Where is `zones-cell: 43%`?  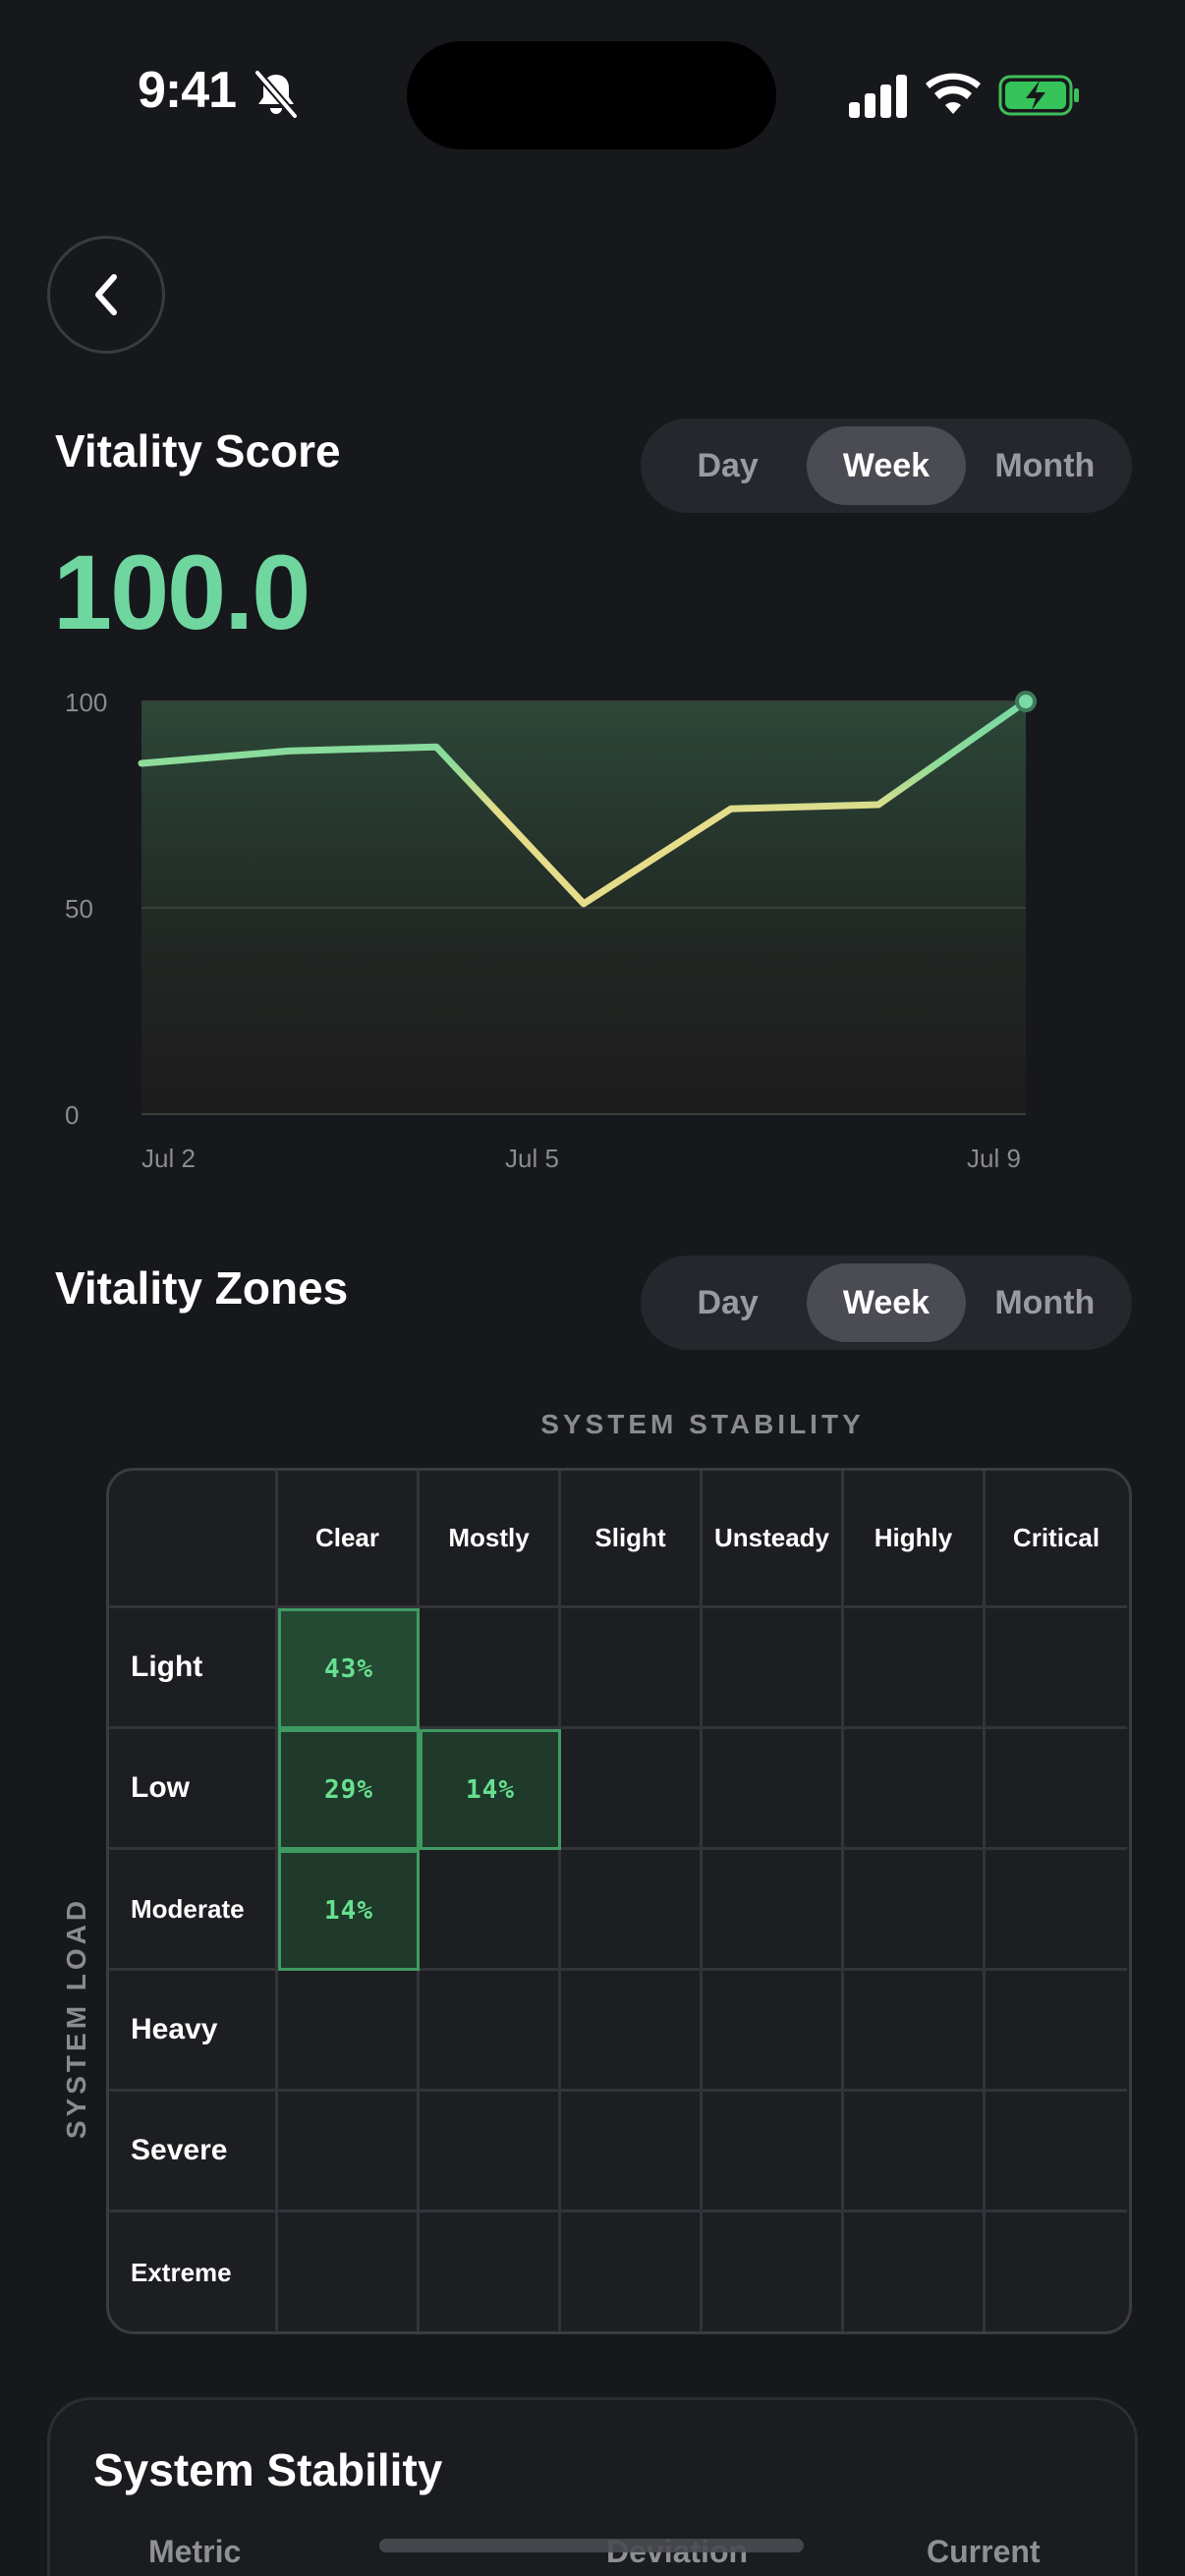
zones-cell: 43% is located at coordinates (349, 1668).